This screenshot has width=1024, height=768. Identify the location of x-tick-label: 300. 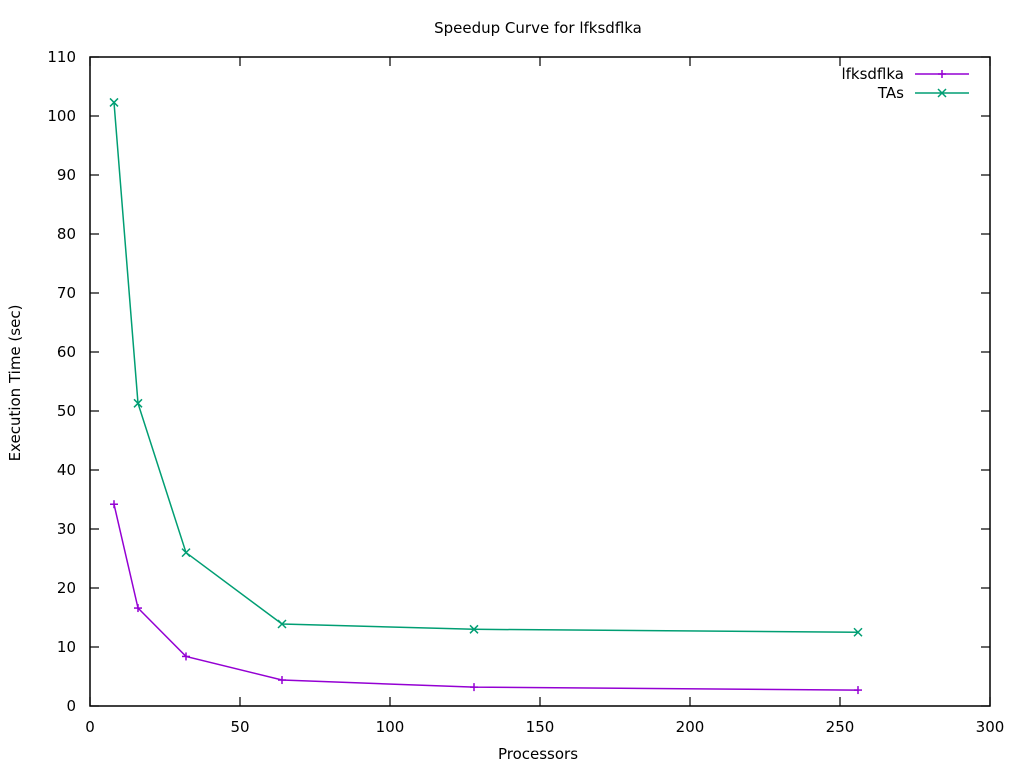
(990, 727).